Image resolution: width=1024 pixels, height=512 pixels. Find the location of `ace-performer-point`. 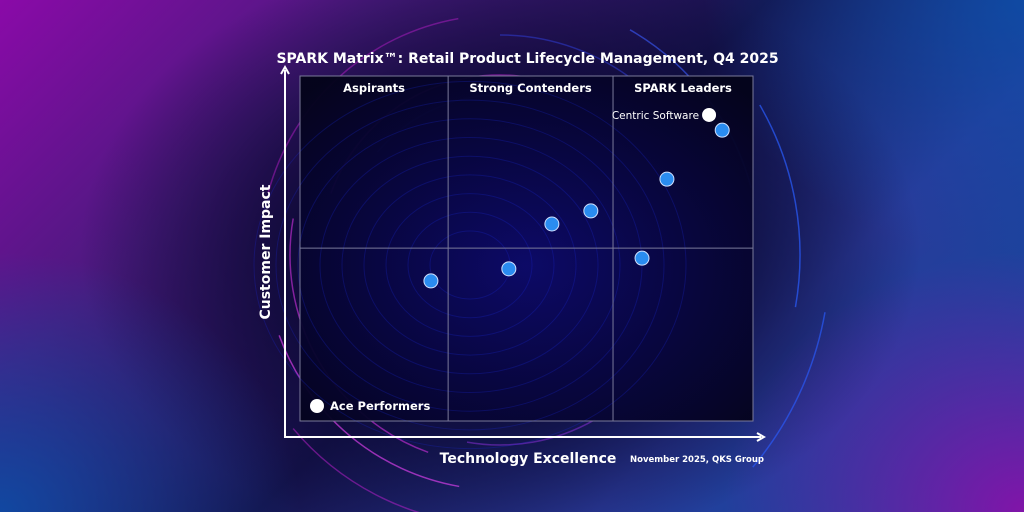

ace-performer-point is located at coordinates (709, 114).